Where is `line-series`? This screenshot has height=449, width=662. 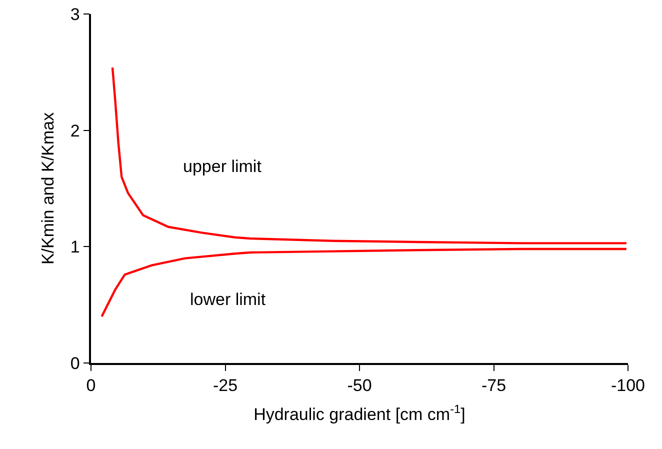 line-series is located at coordinates (364, 283).